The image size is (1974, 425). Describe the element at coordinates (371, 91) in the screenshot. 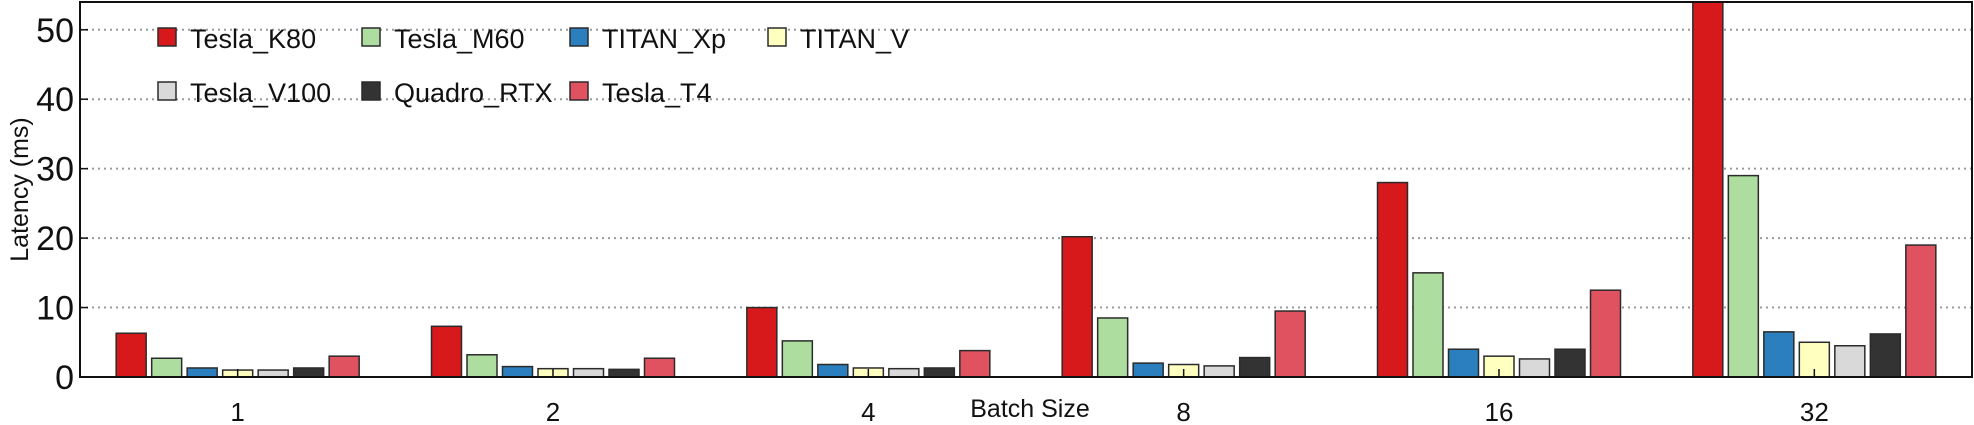

I see `legend-swatch-quadro-rtx` at that location.